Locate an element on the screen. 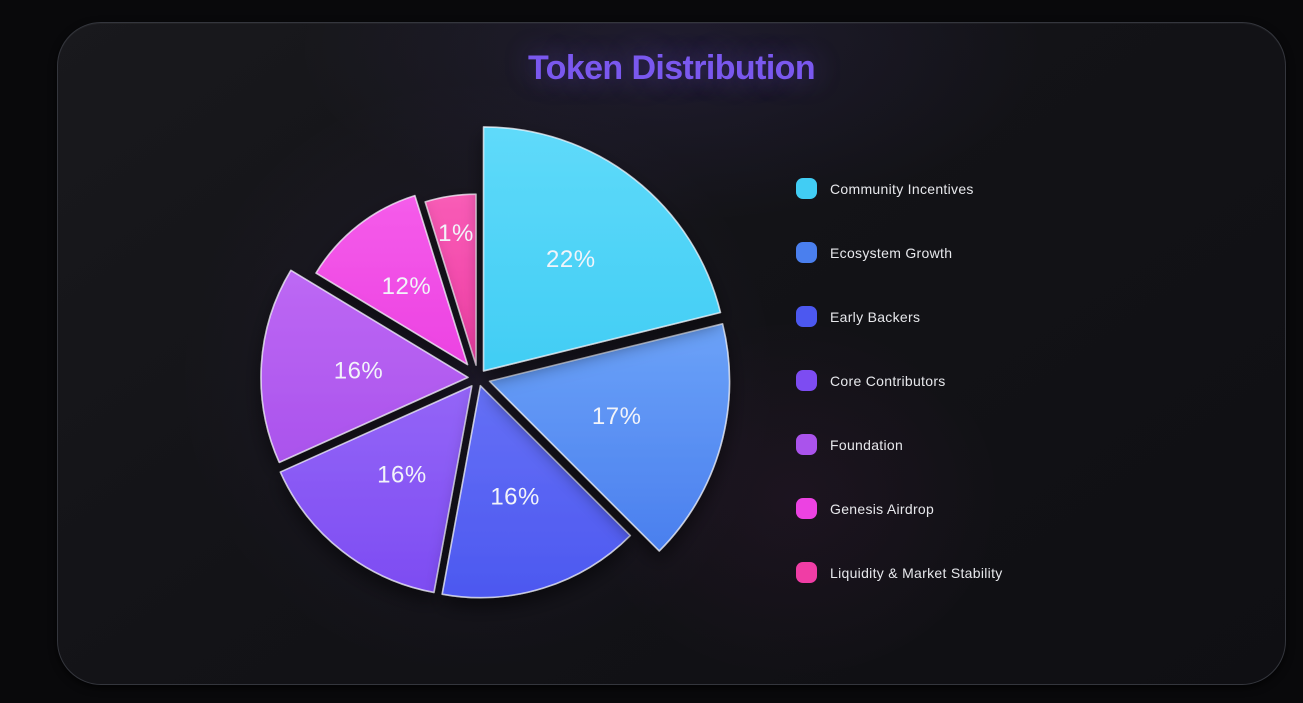 The height and width of the screenshot is (703, 1303). pie-slice-value-label: 12% is located at coordinates (407, 286).